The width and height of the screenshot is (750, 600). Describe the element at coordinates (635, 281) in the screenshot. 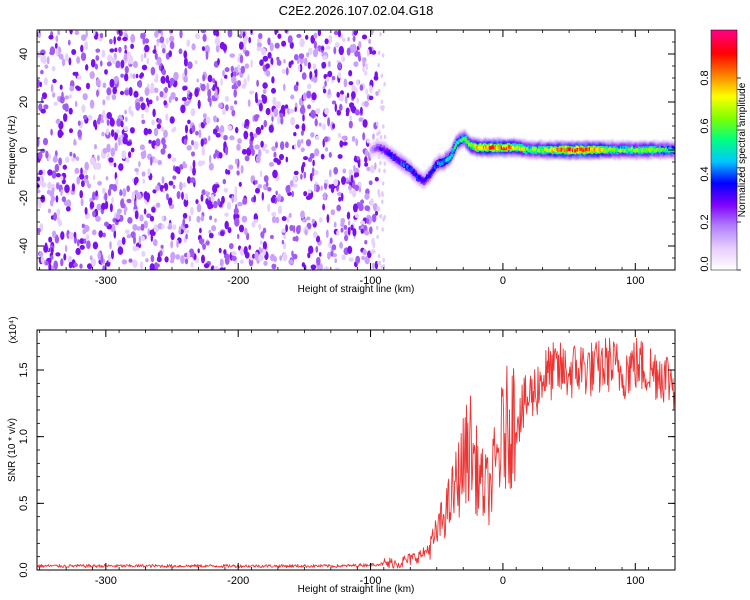

I see `spectrogram-x-tick-label: 100` at that location.